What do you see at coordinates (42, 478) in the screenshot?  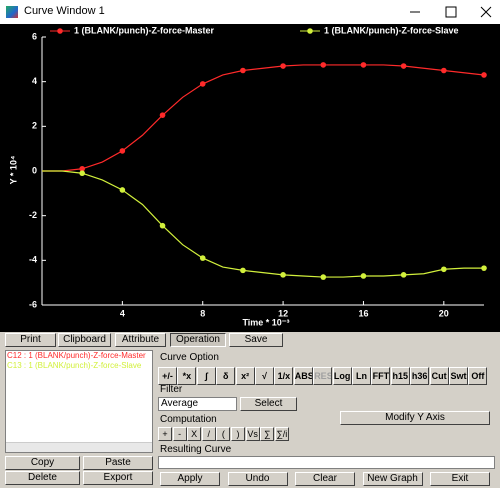 I see `list-button: Delete` at bounding box center [42, 478].